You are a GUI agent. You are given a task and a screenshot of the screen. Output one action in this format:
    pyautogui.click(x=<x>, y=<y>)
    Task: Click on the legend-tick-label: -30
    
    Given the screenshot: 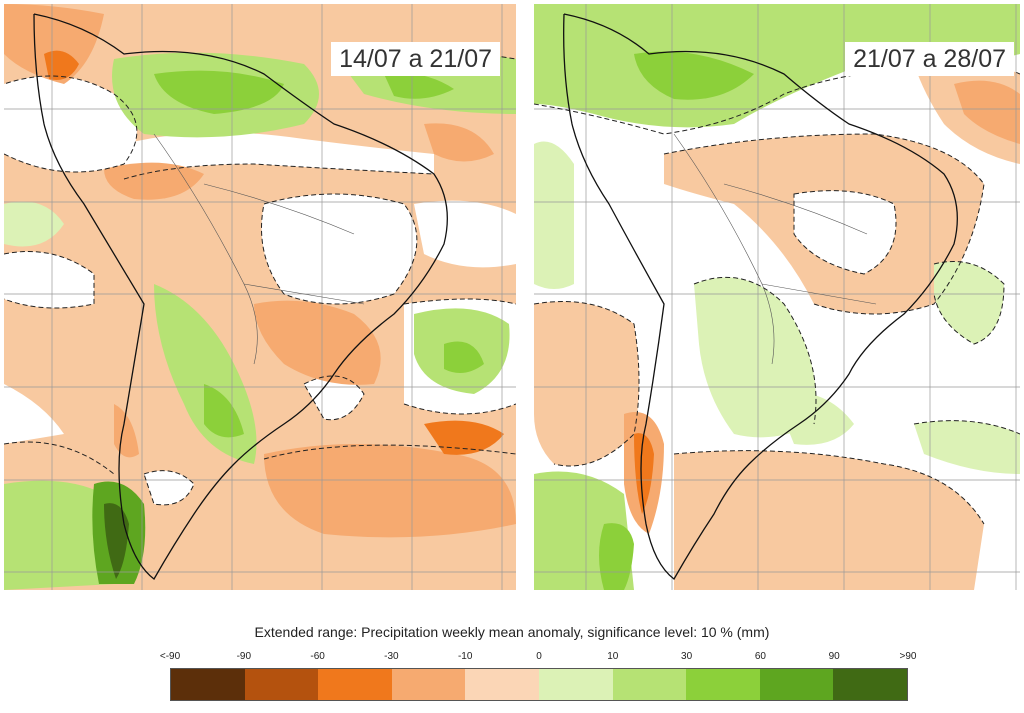 What is the action you would take?
    pyautogui.click(x=391, y=656)
    